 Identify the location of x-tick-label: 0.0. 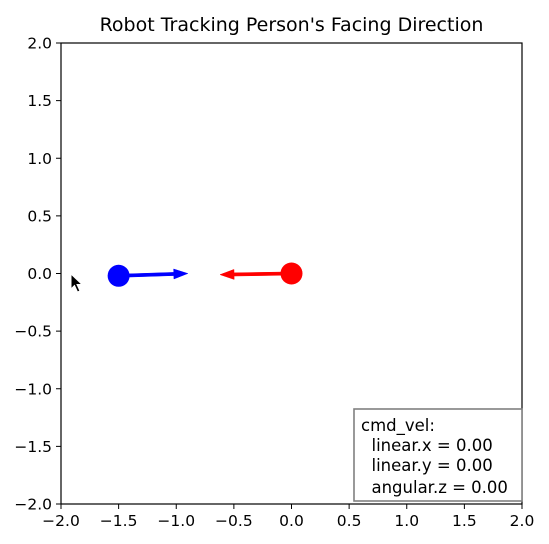
(291, 521).